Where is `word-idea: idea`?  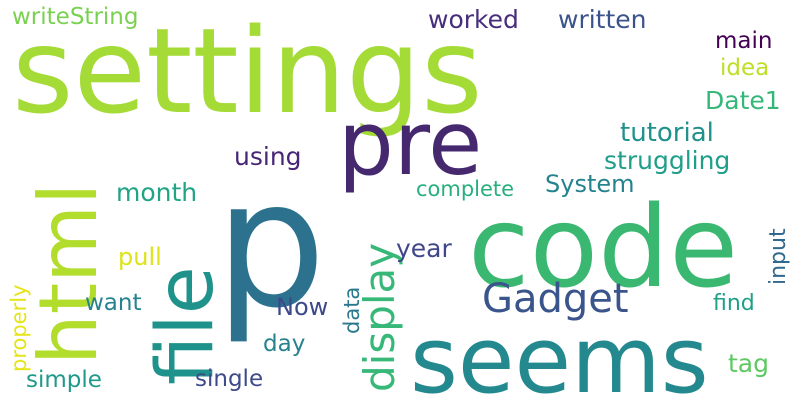 word-idea: idea is located at coordinates (744, 68).